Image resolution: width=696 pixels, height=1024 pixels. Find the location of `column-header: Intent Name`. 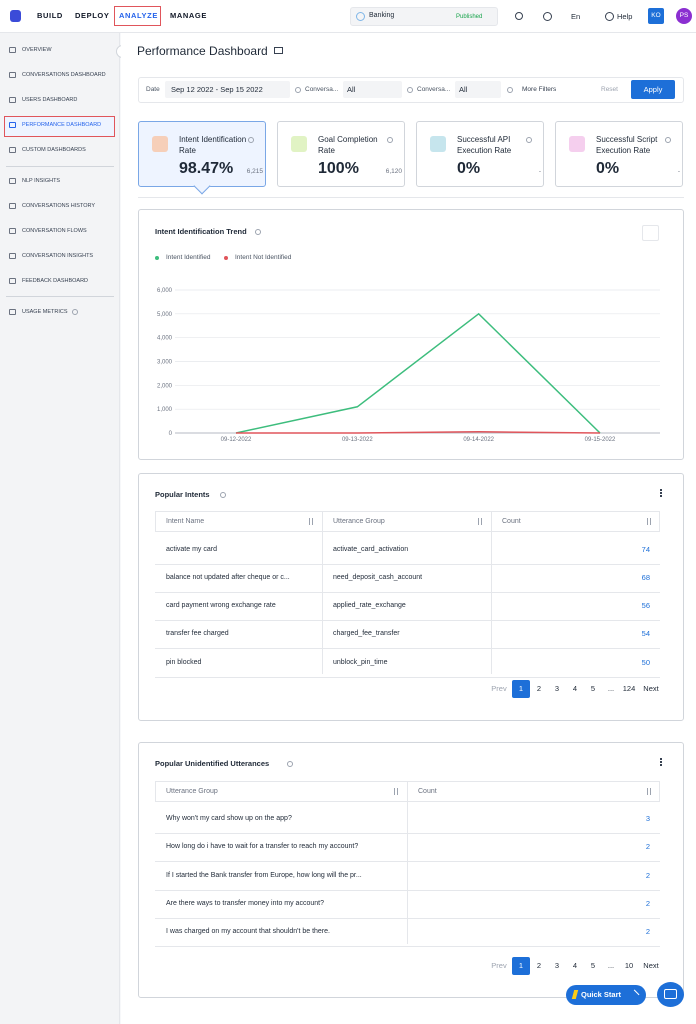

column-header: Intent Name is located at coordinates (185, 521).